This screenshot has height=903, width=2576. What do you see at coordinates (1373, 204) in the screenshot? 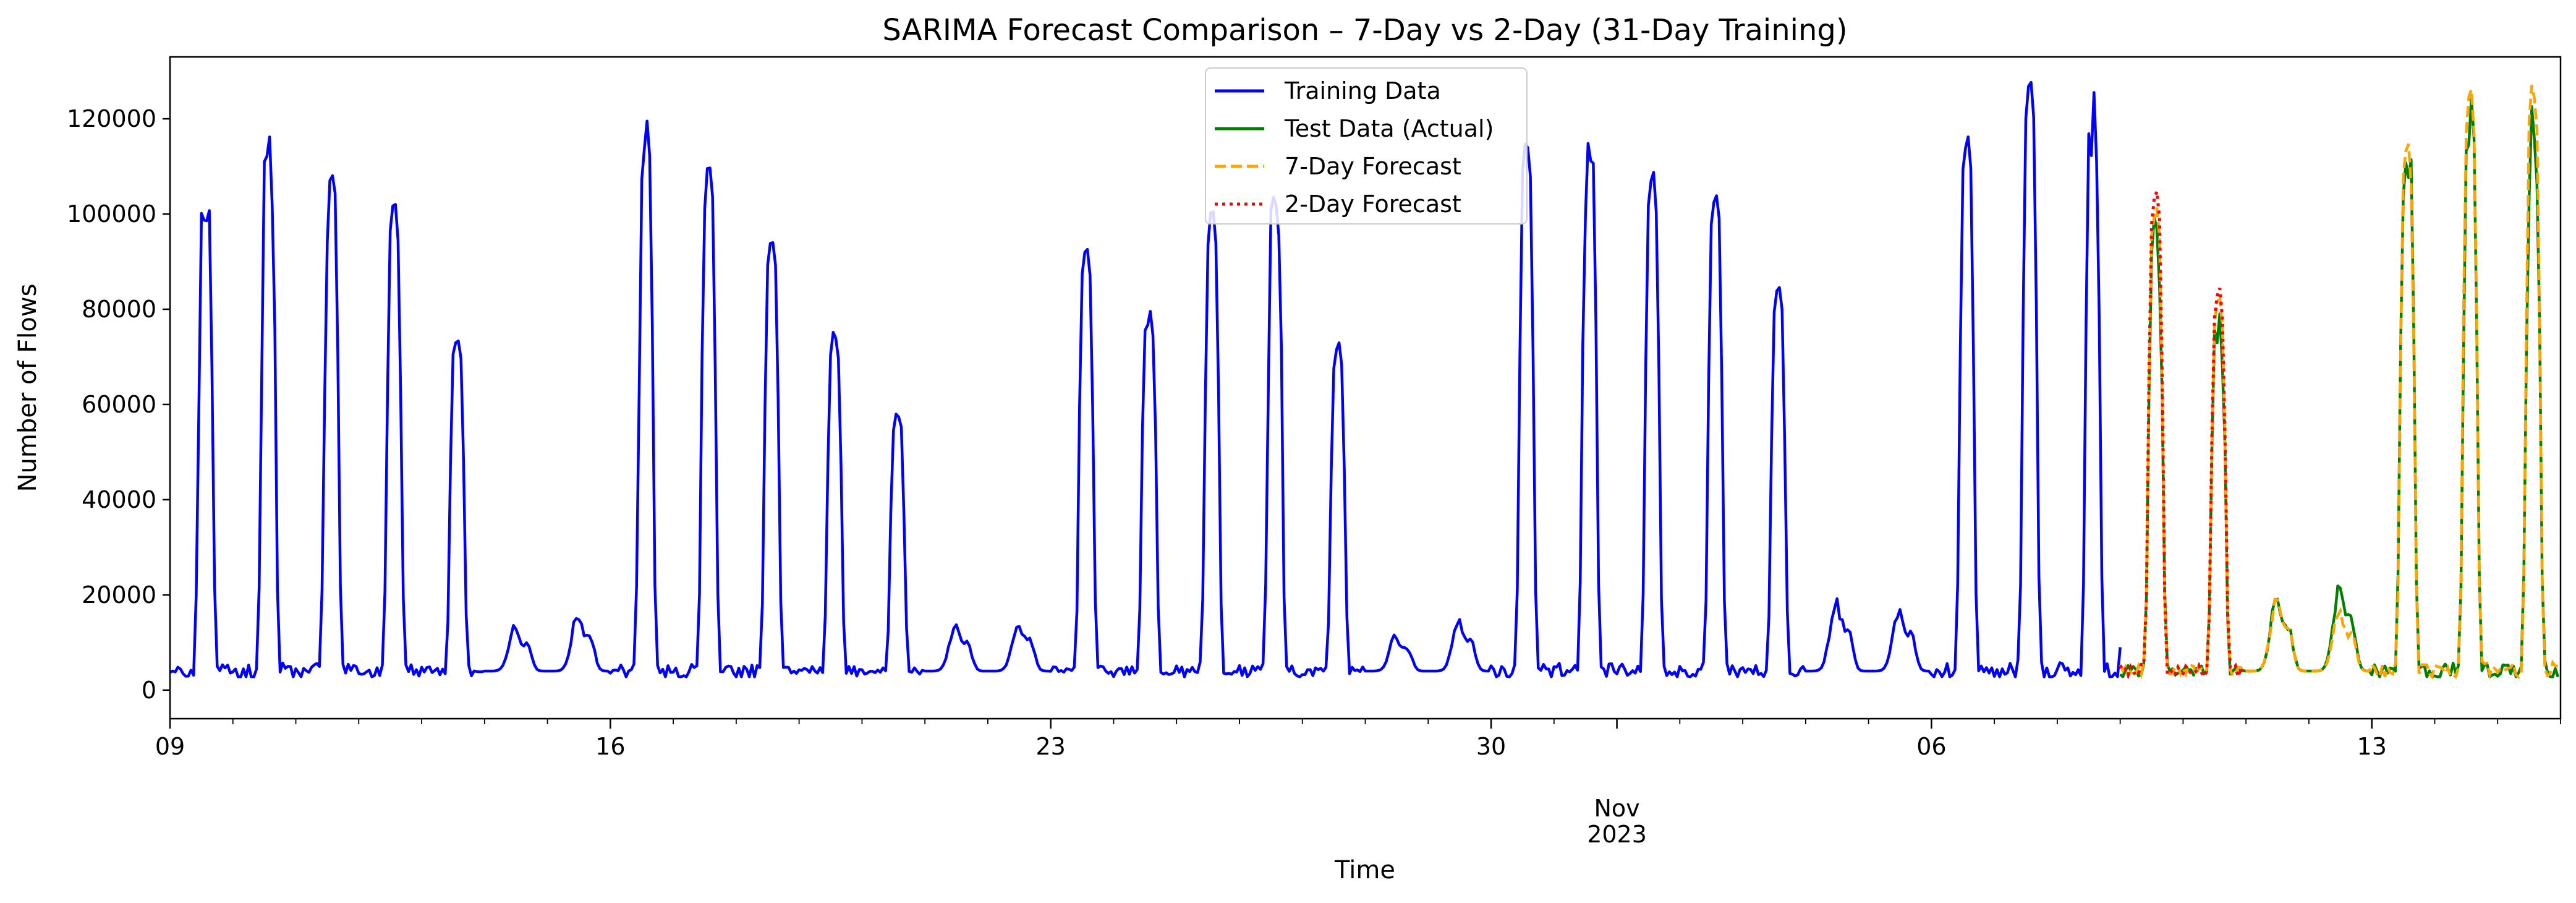
I see `legend-forecast-2day-label: 2-Day Forecast` at bounding box center [1373, 204].